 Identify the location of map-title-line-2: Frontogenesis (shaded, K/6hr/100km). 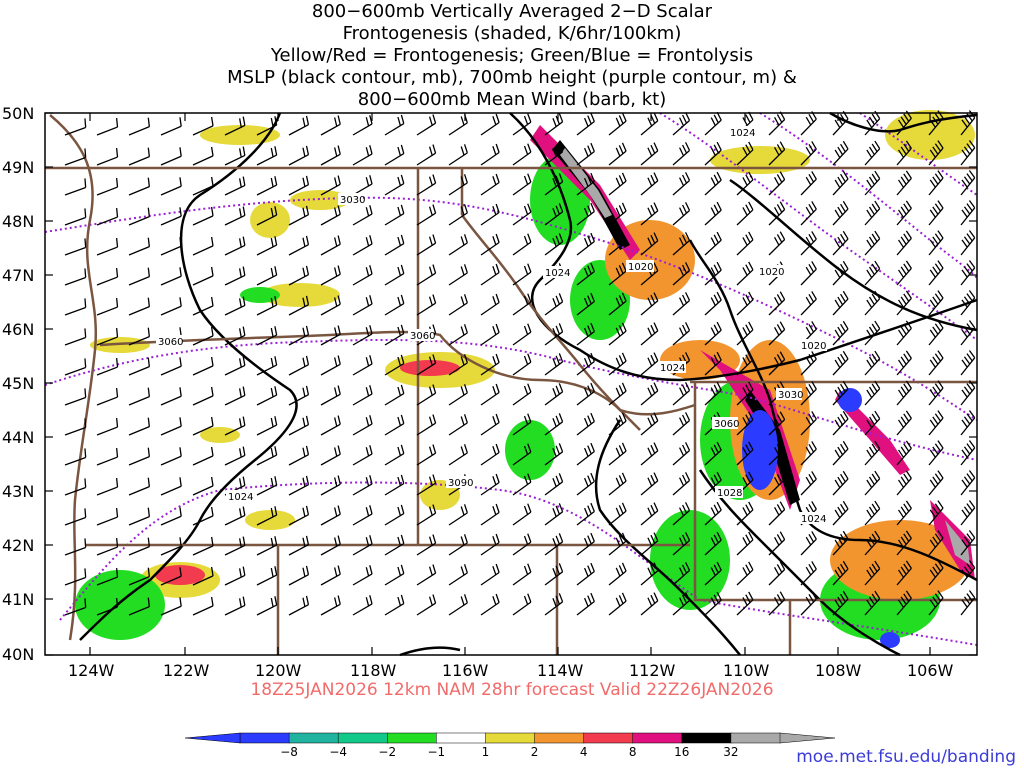
(512, 33).